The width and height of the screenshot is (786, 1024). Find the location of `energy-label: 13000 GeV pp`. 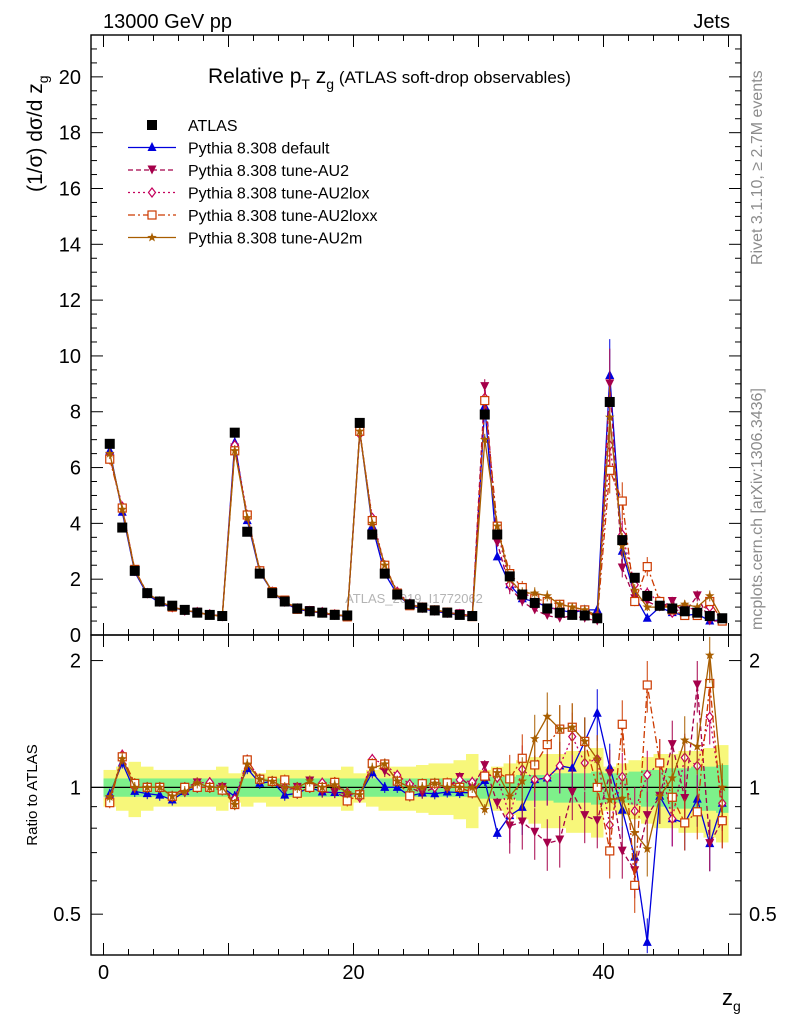

energy-label: 13000 GeV pp is located at coordinates (167, 22).